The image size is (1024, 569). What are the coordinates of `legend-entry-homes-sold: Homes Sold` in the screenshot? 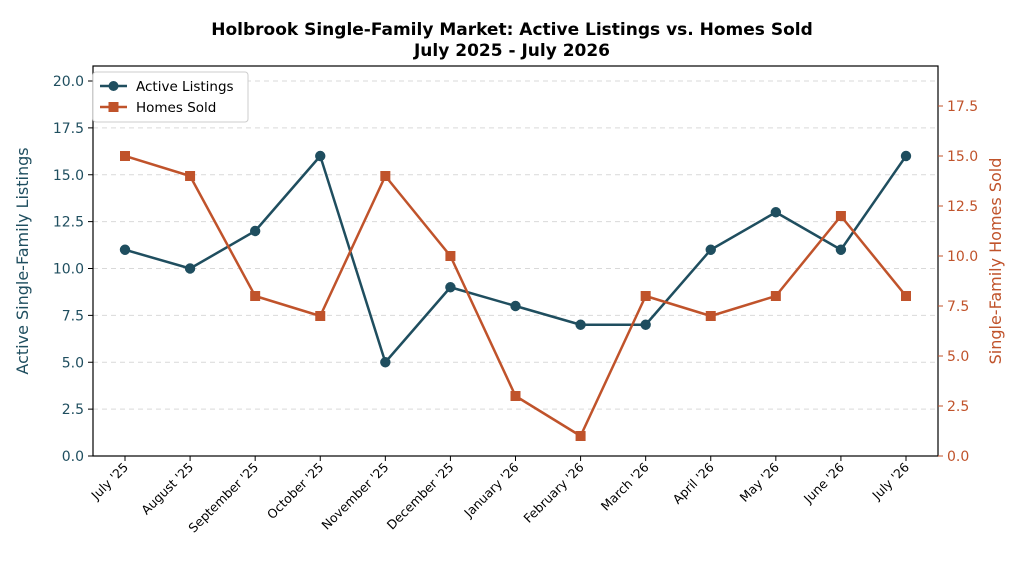 It's located at (158, 108).